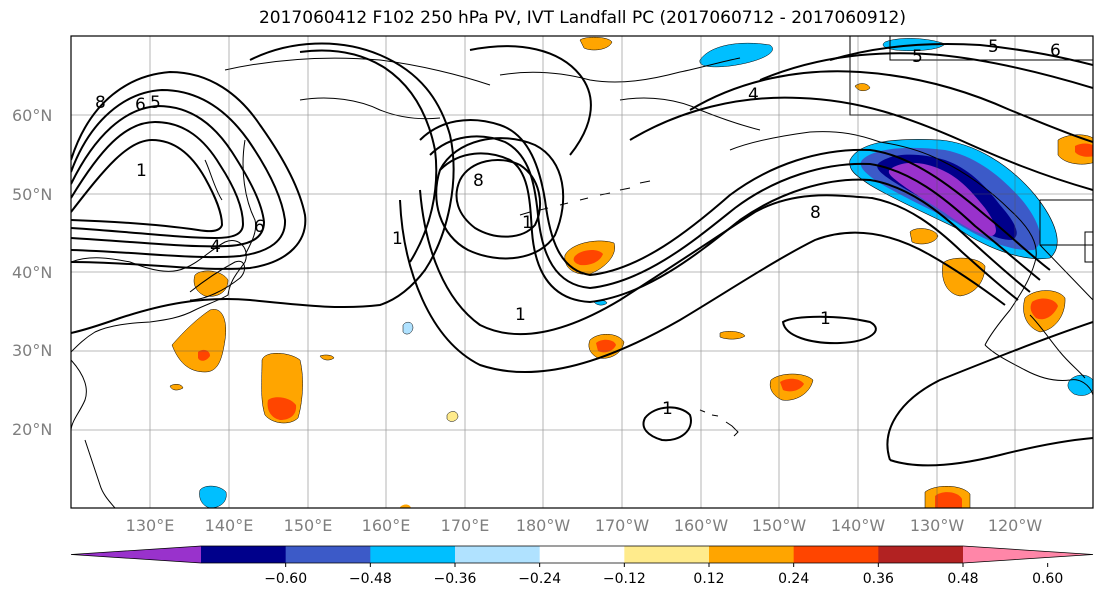  Describe the element at coordinates (32, 350) in the screenshot. I see `lat-label: 30°N` at that location.